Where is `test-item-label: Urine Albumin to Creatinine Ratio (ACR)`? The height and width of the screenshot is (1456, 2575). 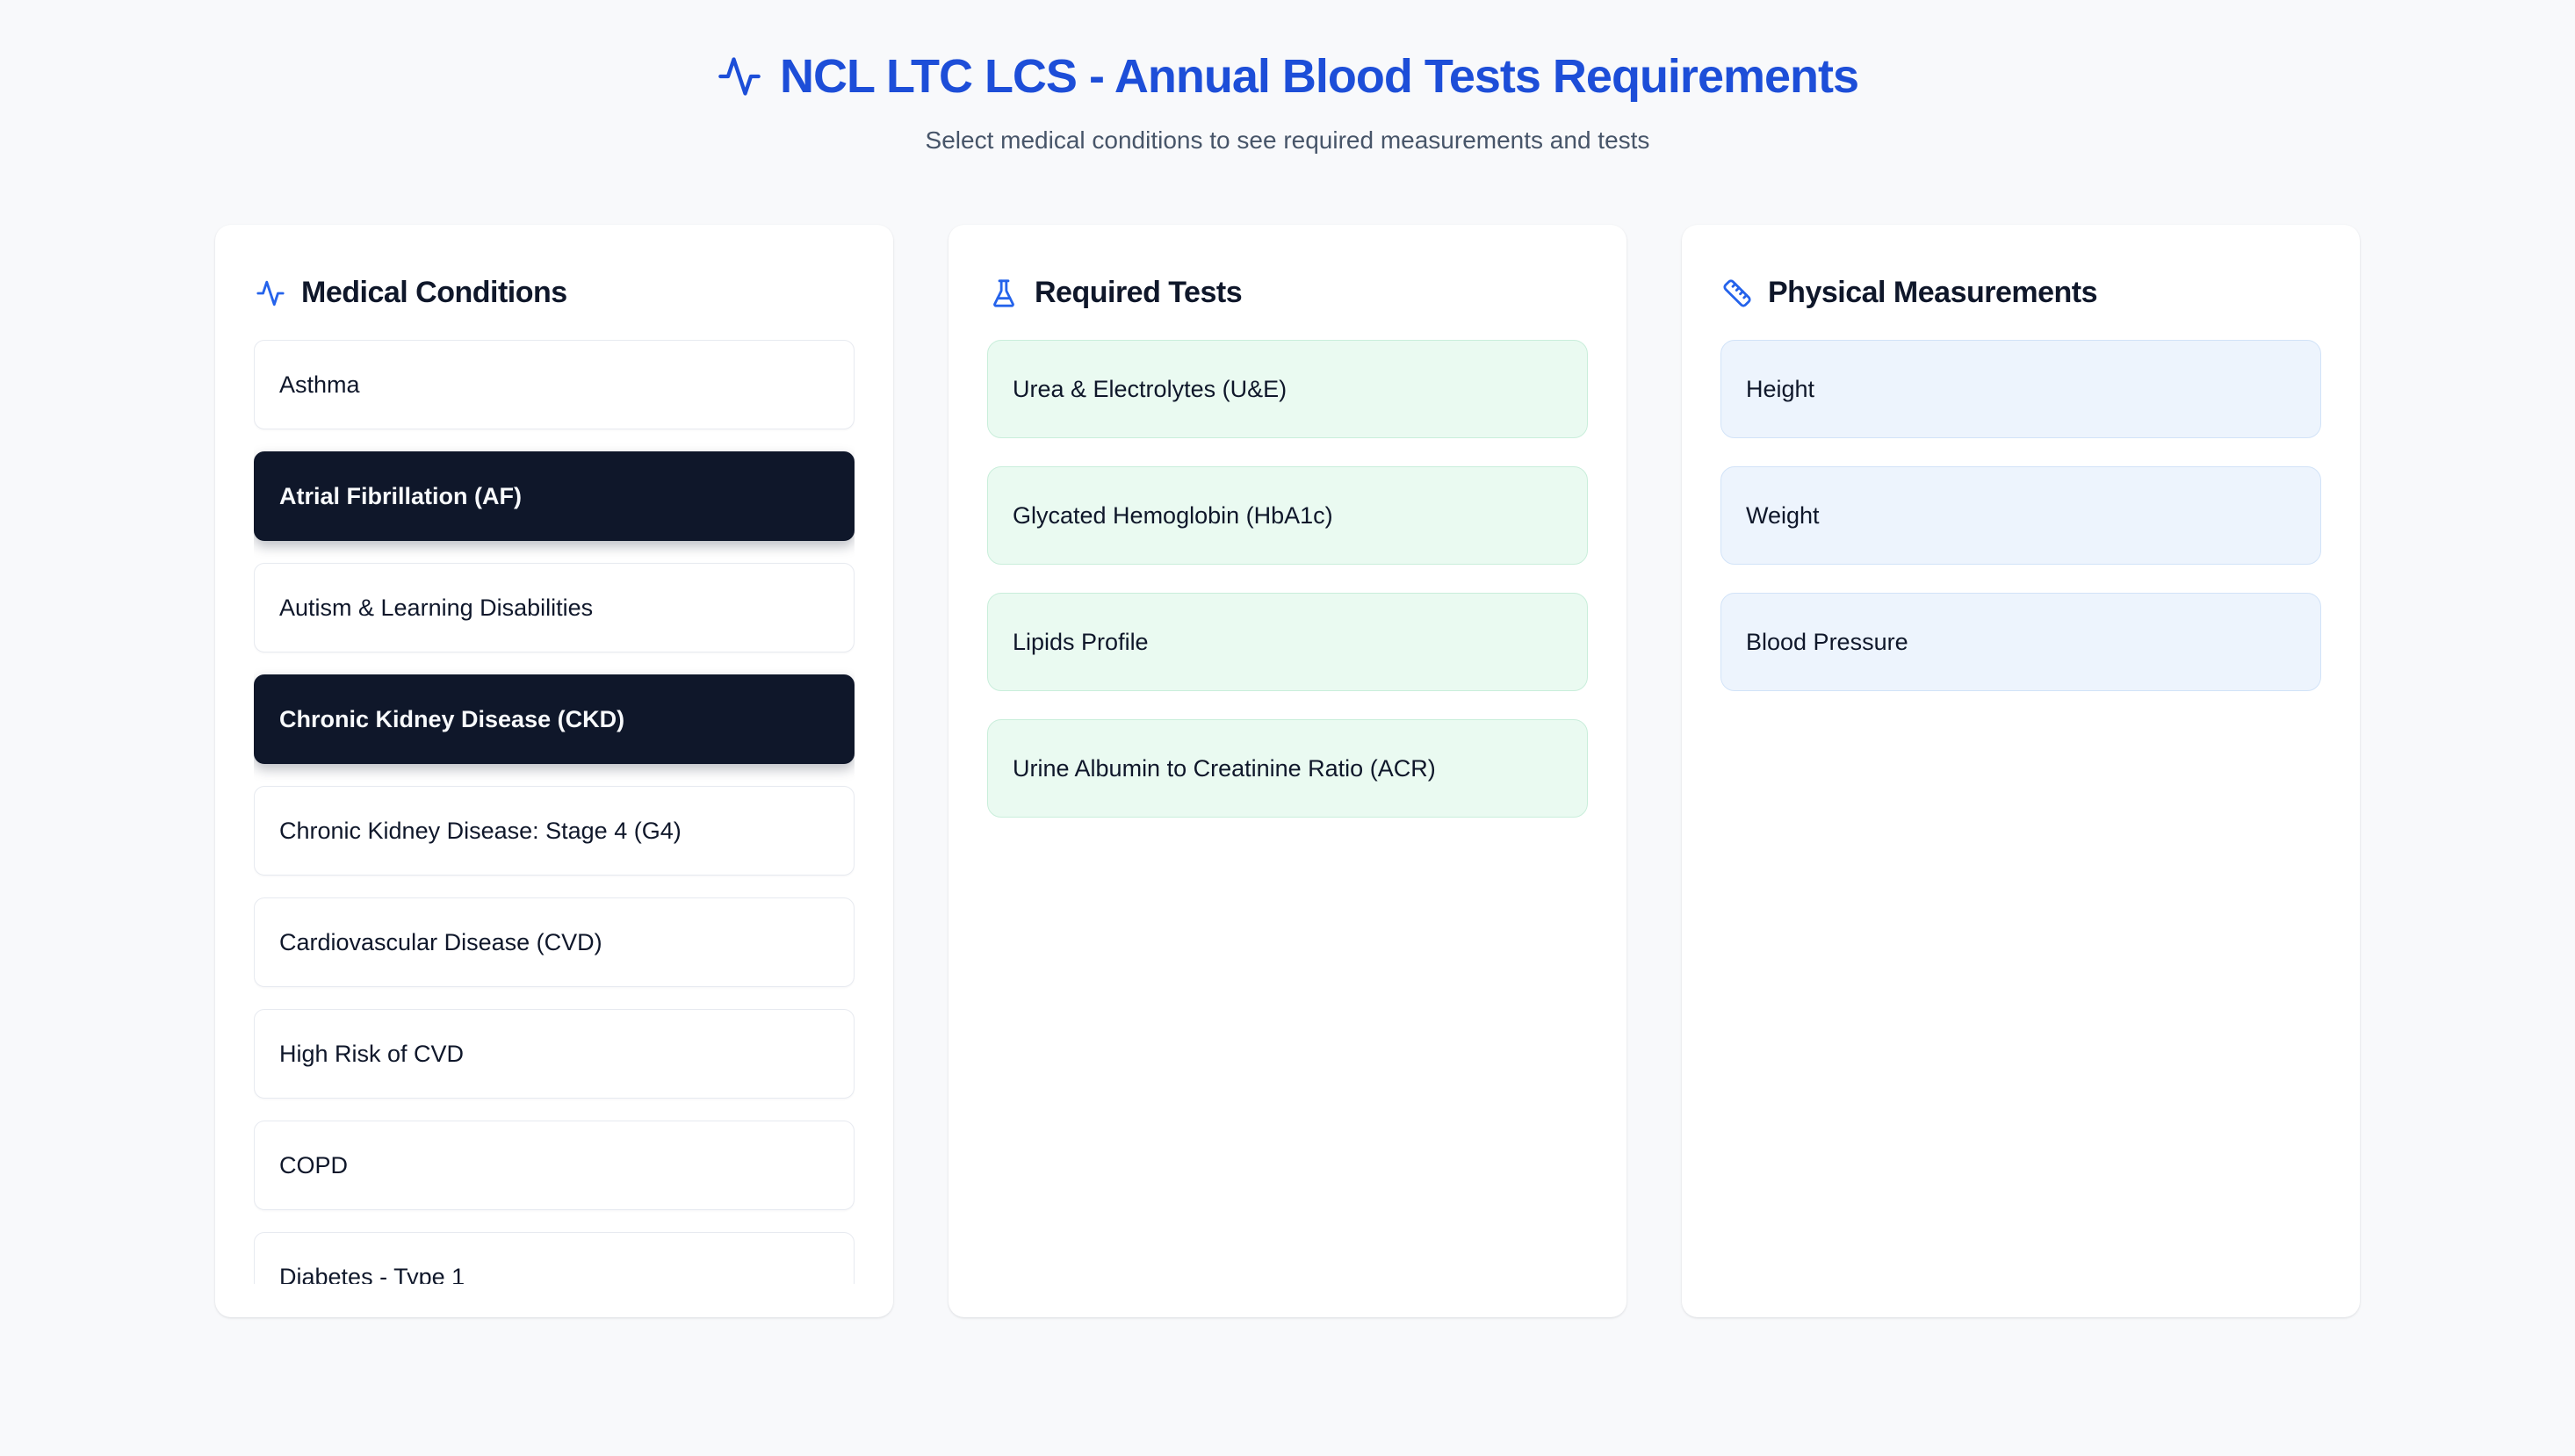
test-item-label: Urine Albumin to Creatinine Ratio (ACR) is located at coordinates (1225, 768).